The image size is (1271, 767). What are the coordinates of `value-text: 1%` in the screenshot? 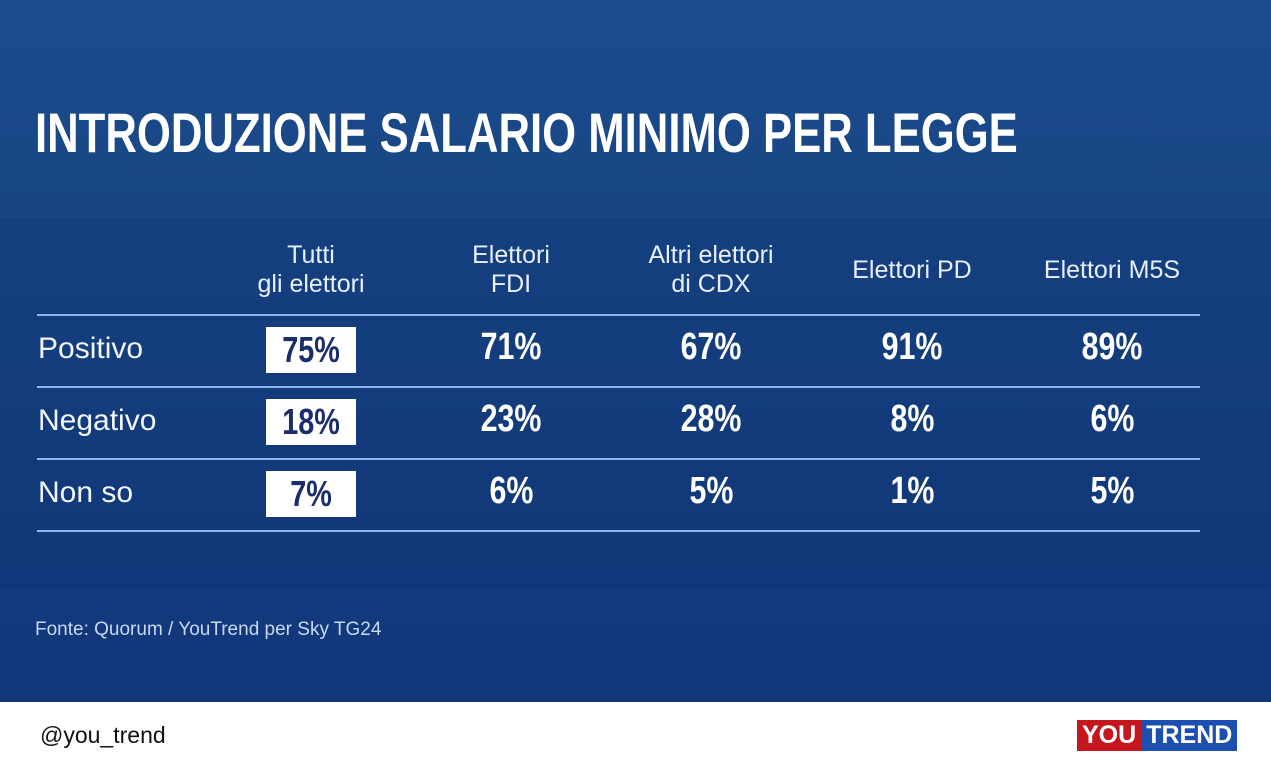 It's located at (912, 491).